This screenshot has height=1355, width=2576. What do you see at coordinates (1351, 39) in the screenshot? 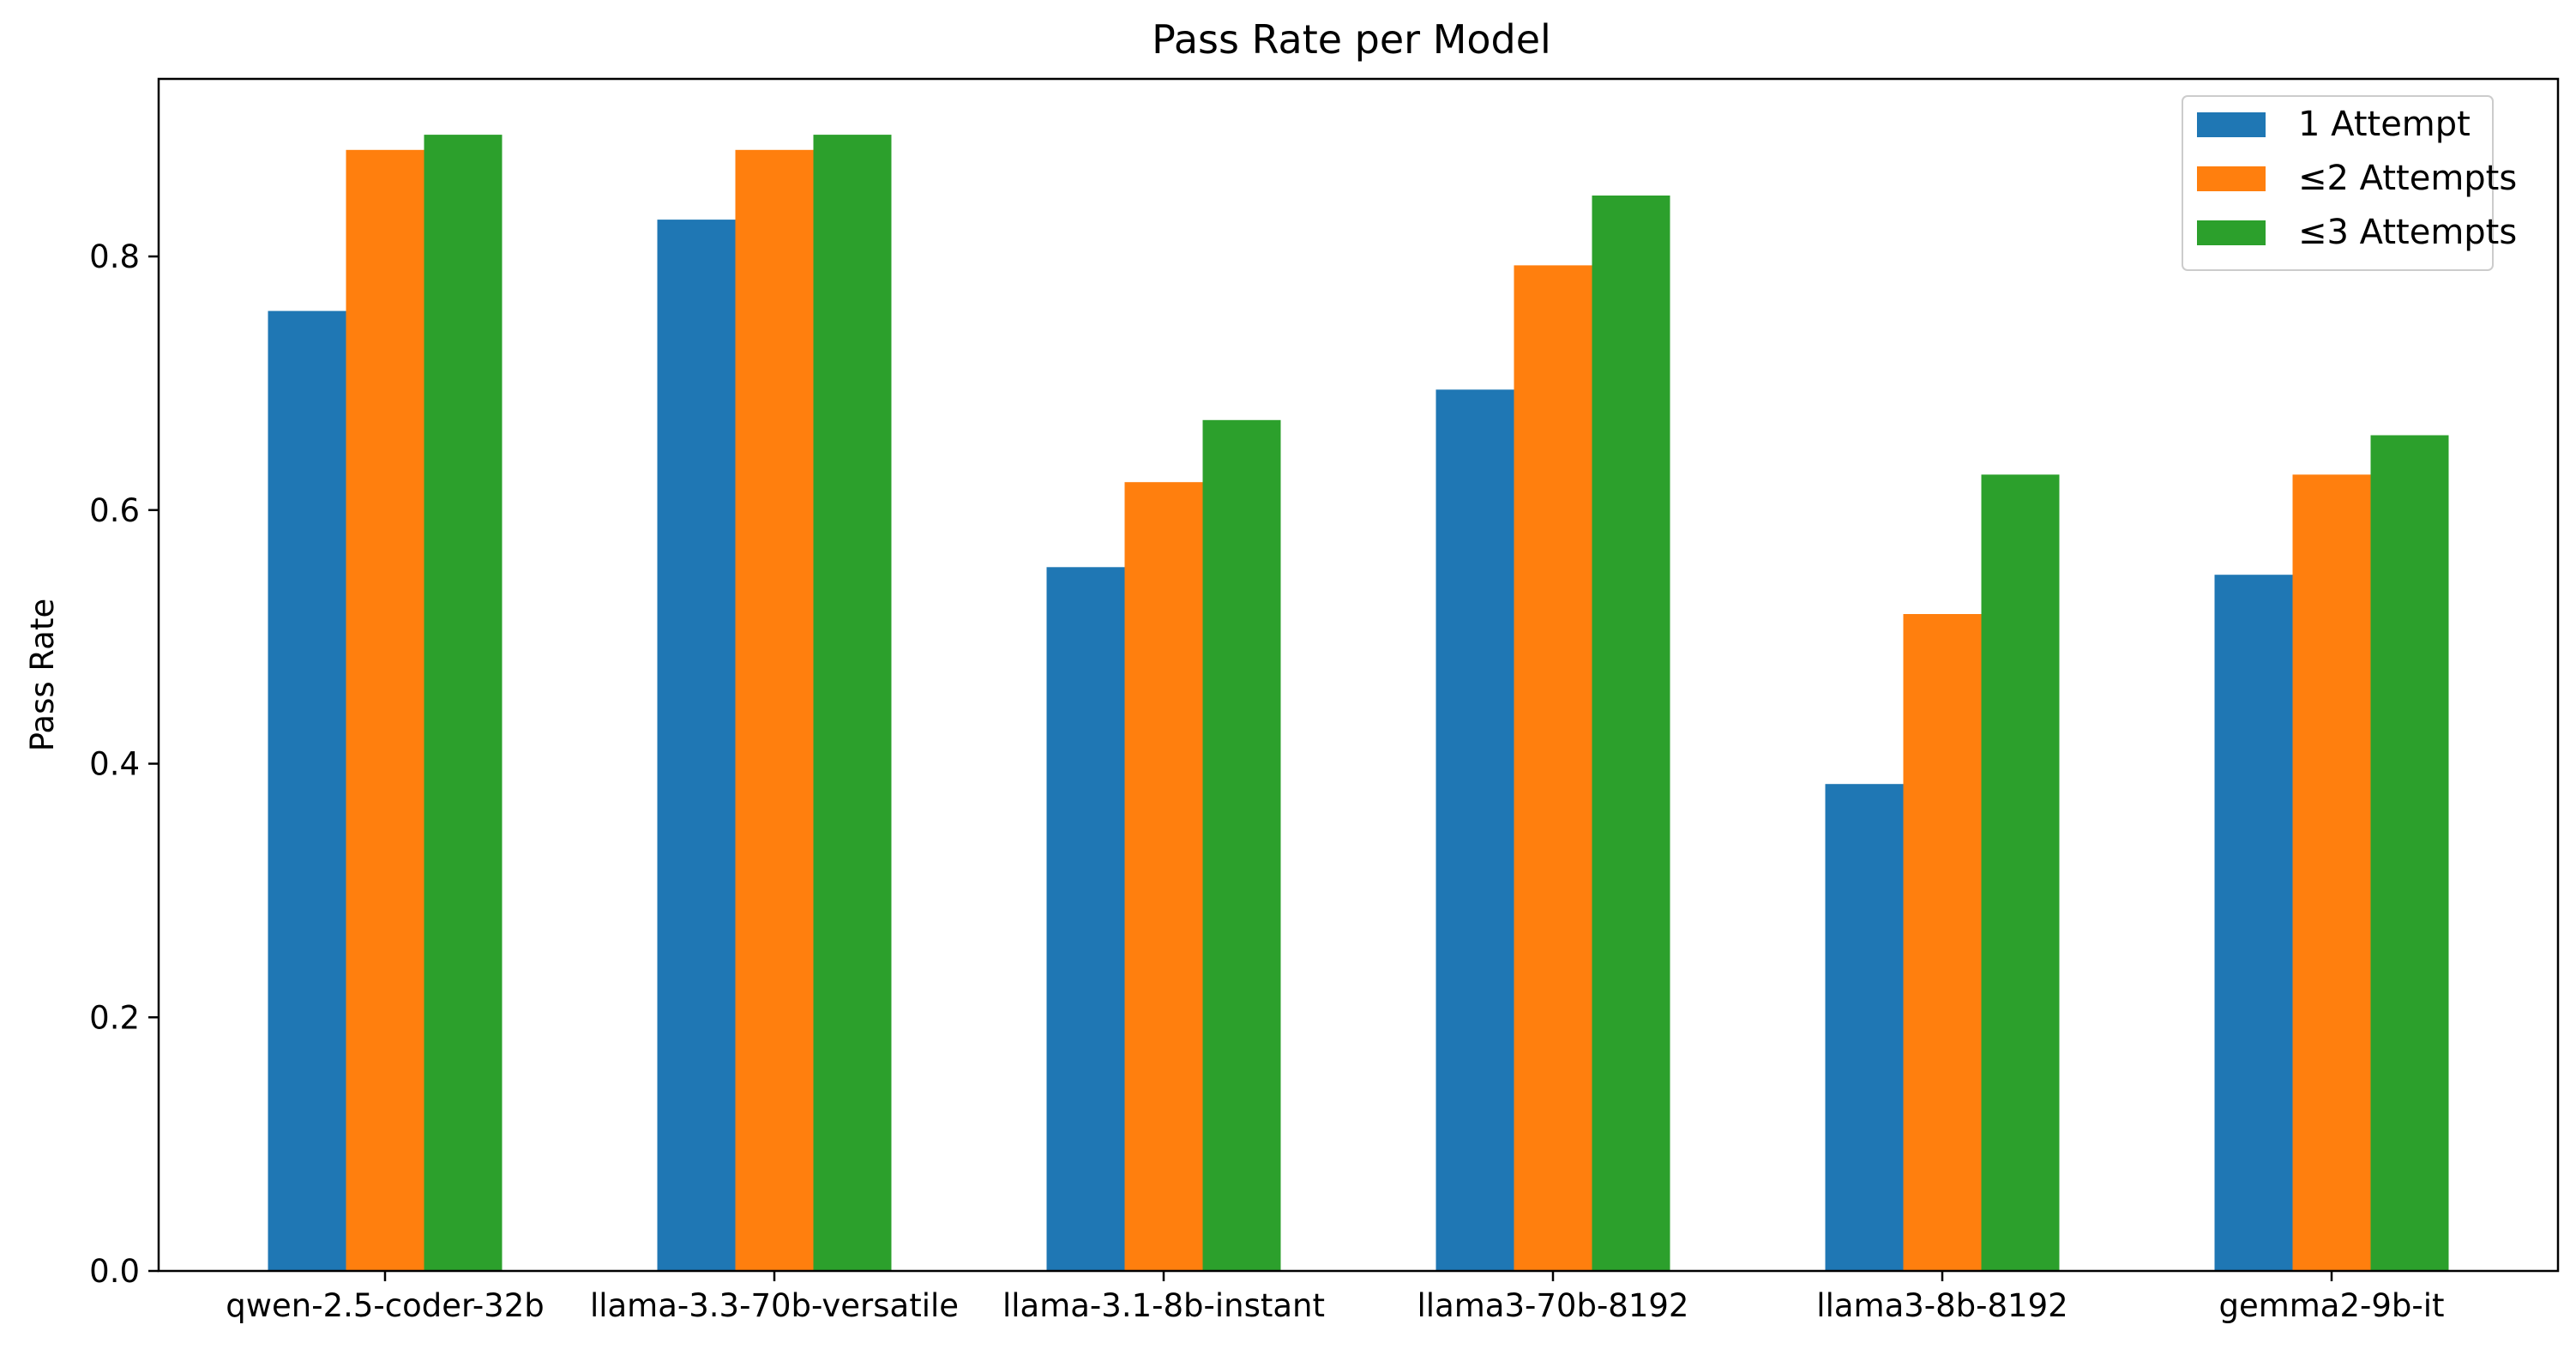
I see `chart-title: Pass Rate per Model` at bounding box center [1351, 39].